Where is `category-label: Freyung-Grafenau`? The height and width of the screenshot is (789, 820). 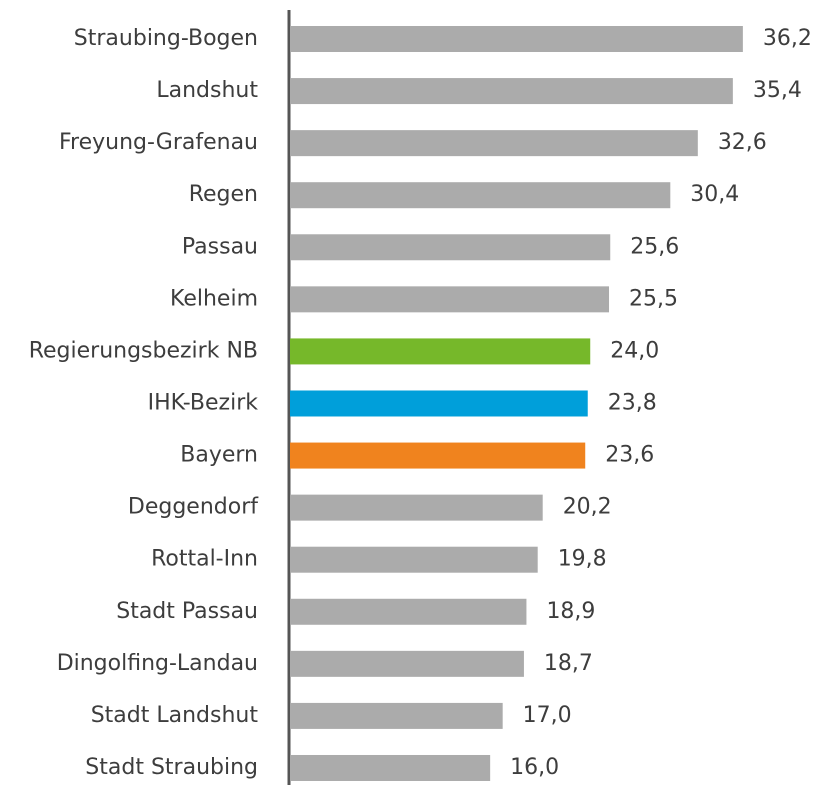
category-label: Freyung-Grafenau is located at coordinates (158, 142).